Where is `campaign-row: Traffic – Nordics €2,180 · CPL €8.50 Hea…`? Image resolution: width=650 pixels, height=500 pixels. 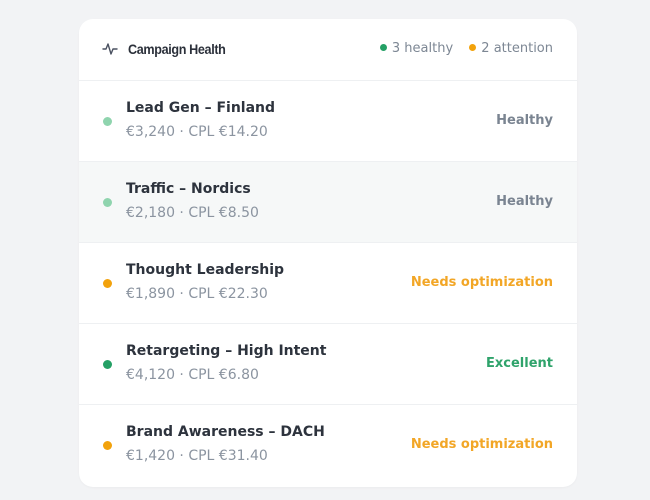 campaign-row: Traffic – Nordics €2,180 · CPL €8.50 Hea… is located at coordinates (328, 202).